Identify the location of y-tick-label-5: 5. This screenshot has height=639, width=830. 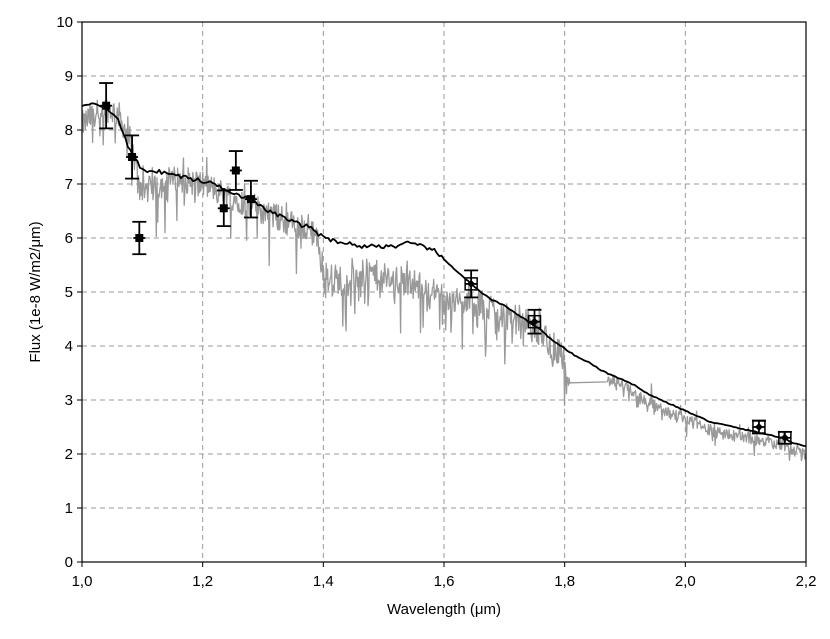
(69, 292).